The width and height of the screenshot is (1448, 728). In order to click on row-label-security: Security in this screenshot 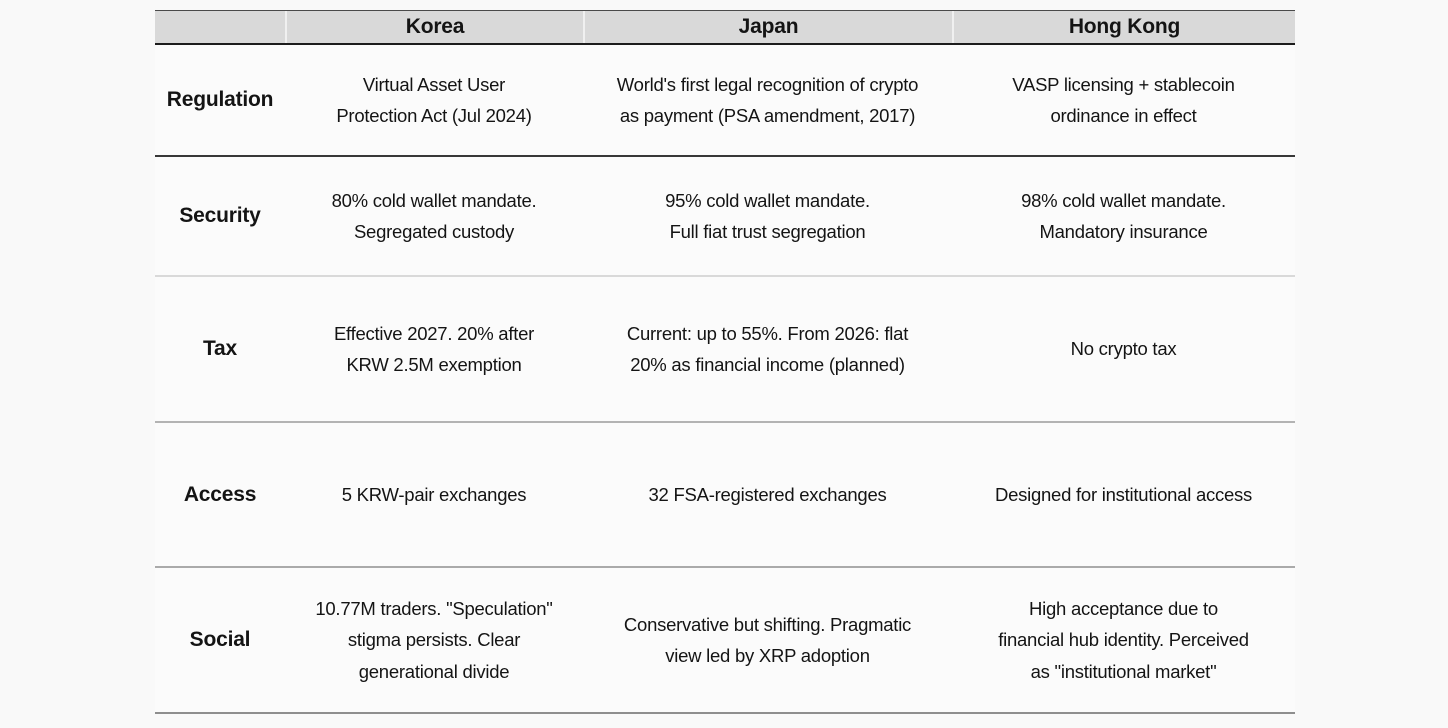, I will do `click(220, 215)`.